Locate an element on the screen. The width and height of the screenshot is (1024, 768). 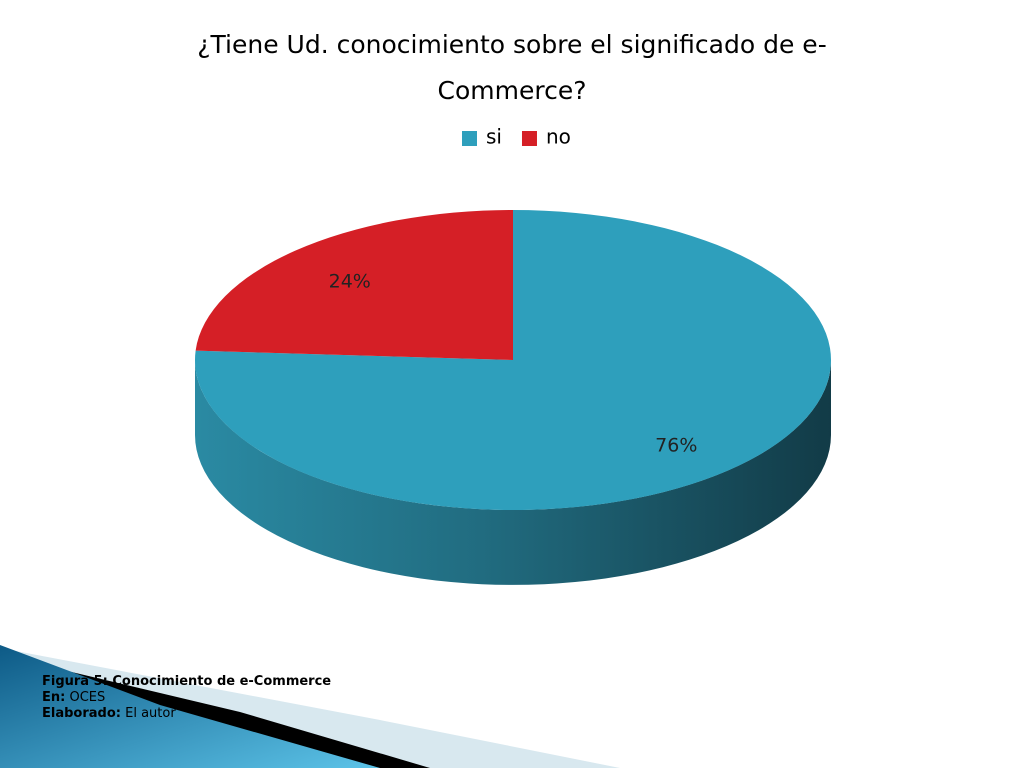
pie-slice is located at coordinates (354, 285).